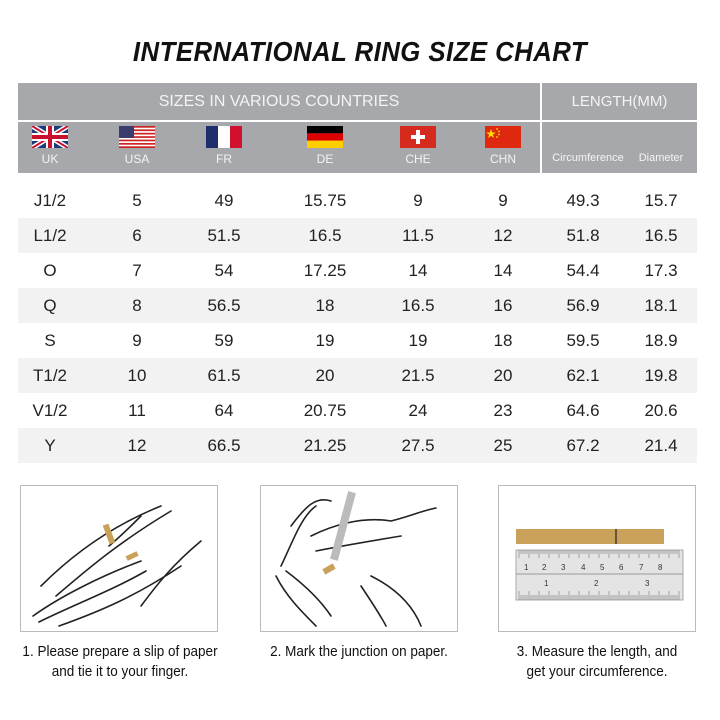 The height and width of the screenshot is (720, 720). What do you see at coordinates (50, 445) in the screenshot?
I see `cell-uk: Y` at bounding box center [50, 445].